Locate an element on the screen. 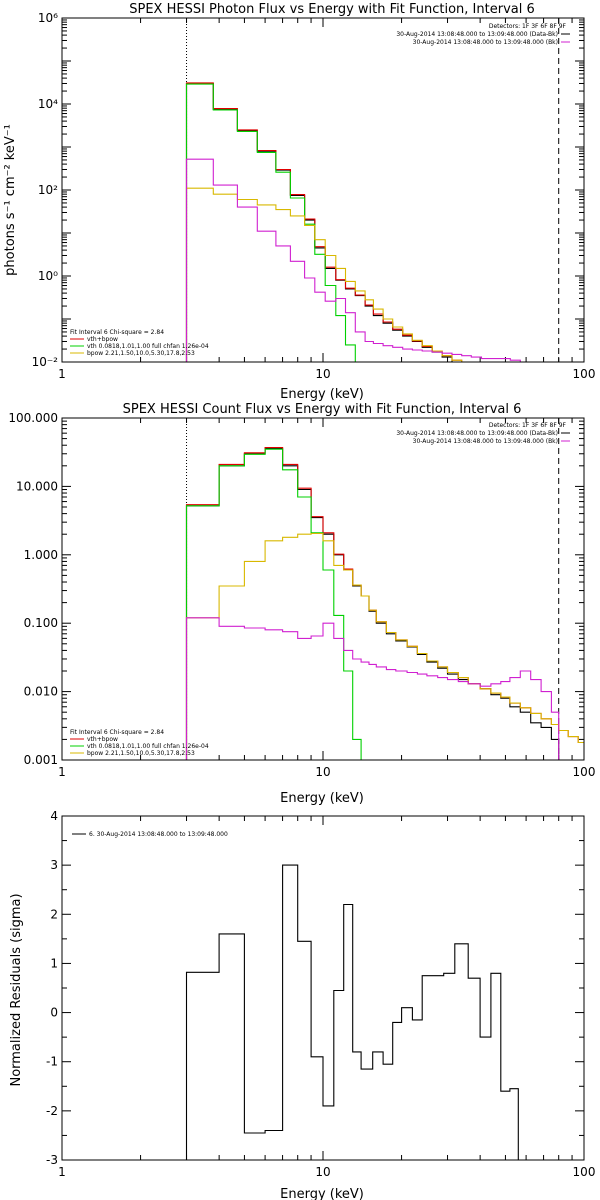  count-flux-legend-vth: vth 0.0818,1.01,1.00 full chfan 1.26e-04 is located at coordinates (148, 746).